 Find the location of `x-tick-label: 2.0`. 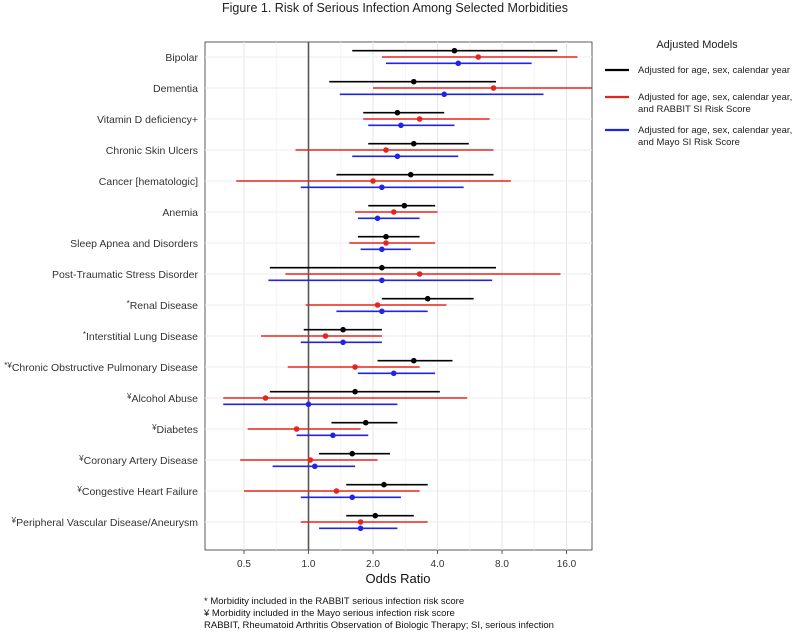

x-tick-label: 2.0 is located at coordinates (373, 564).